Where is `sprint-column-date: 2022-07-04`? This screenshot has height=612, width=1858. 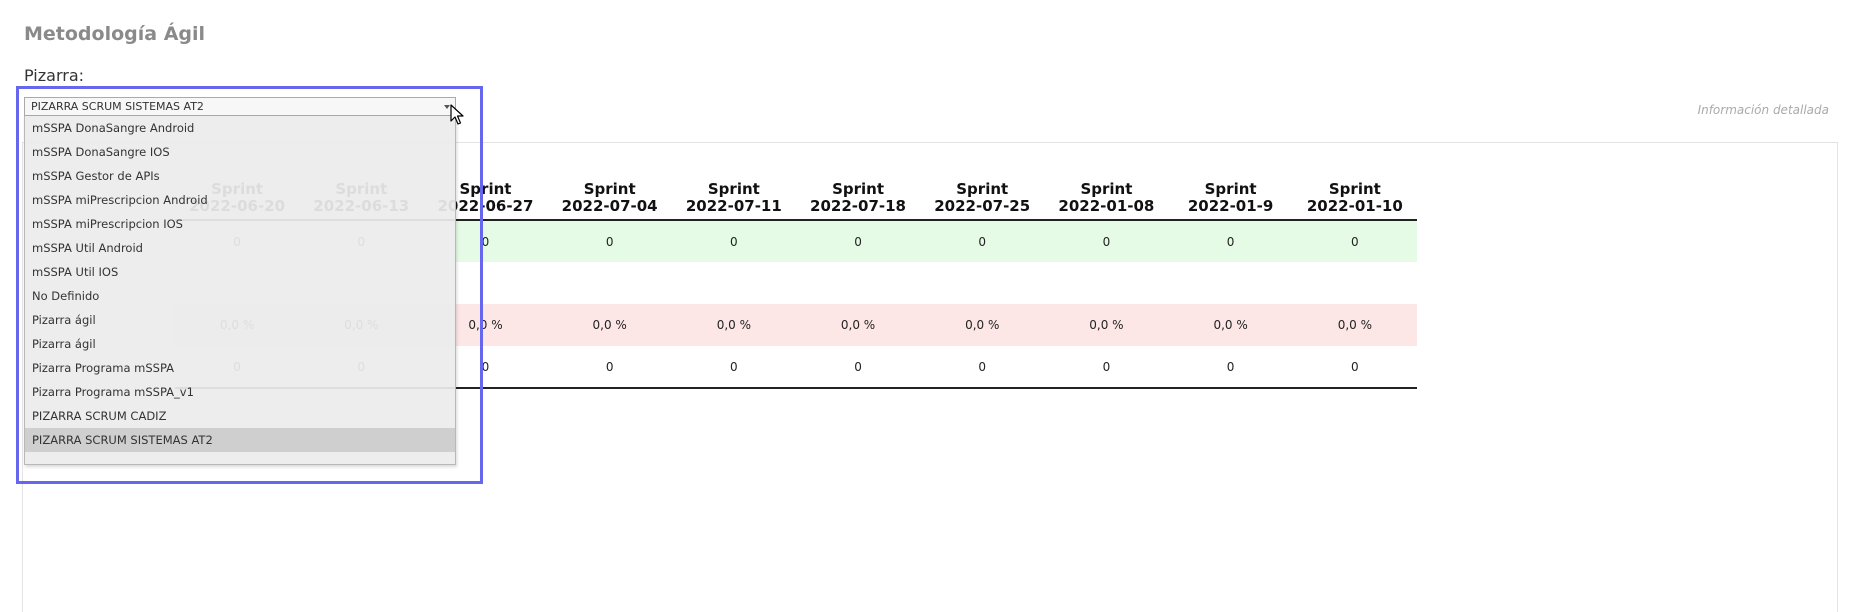 sprint-column-date: 2022-07-04 is located at coordinates (609, 206).